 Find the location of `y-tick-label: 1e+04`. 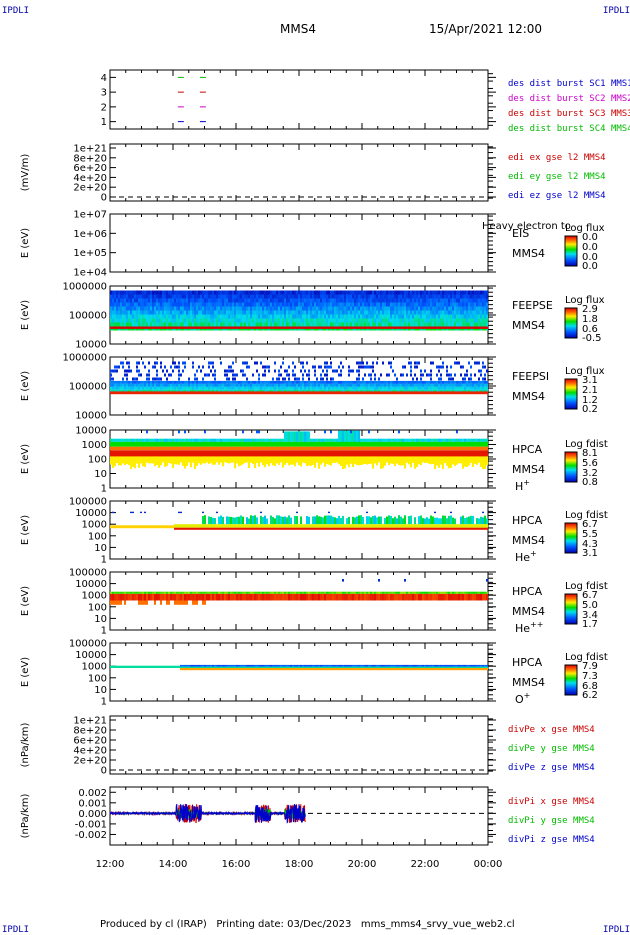

y-tick-label: 1e+04 is located at coordinates (90, 273).